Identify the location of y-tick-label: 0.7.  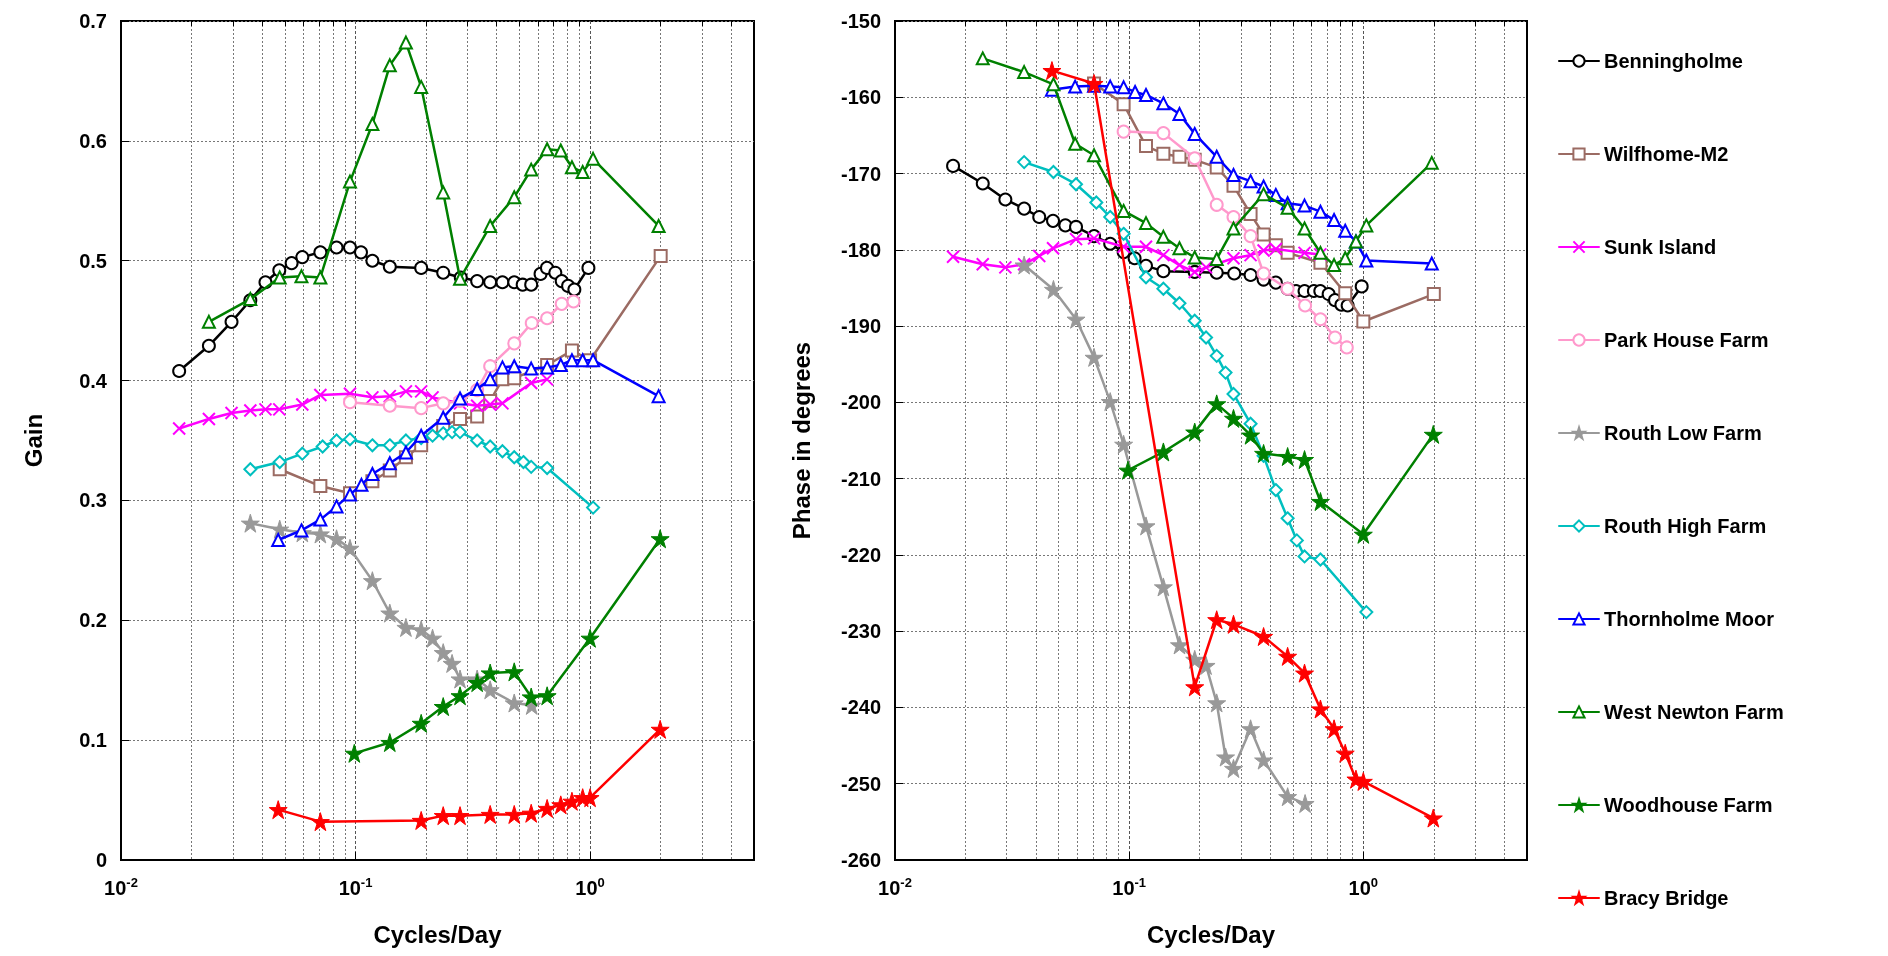
(93, 21).